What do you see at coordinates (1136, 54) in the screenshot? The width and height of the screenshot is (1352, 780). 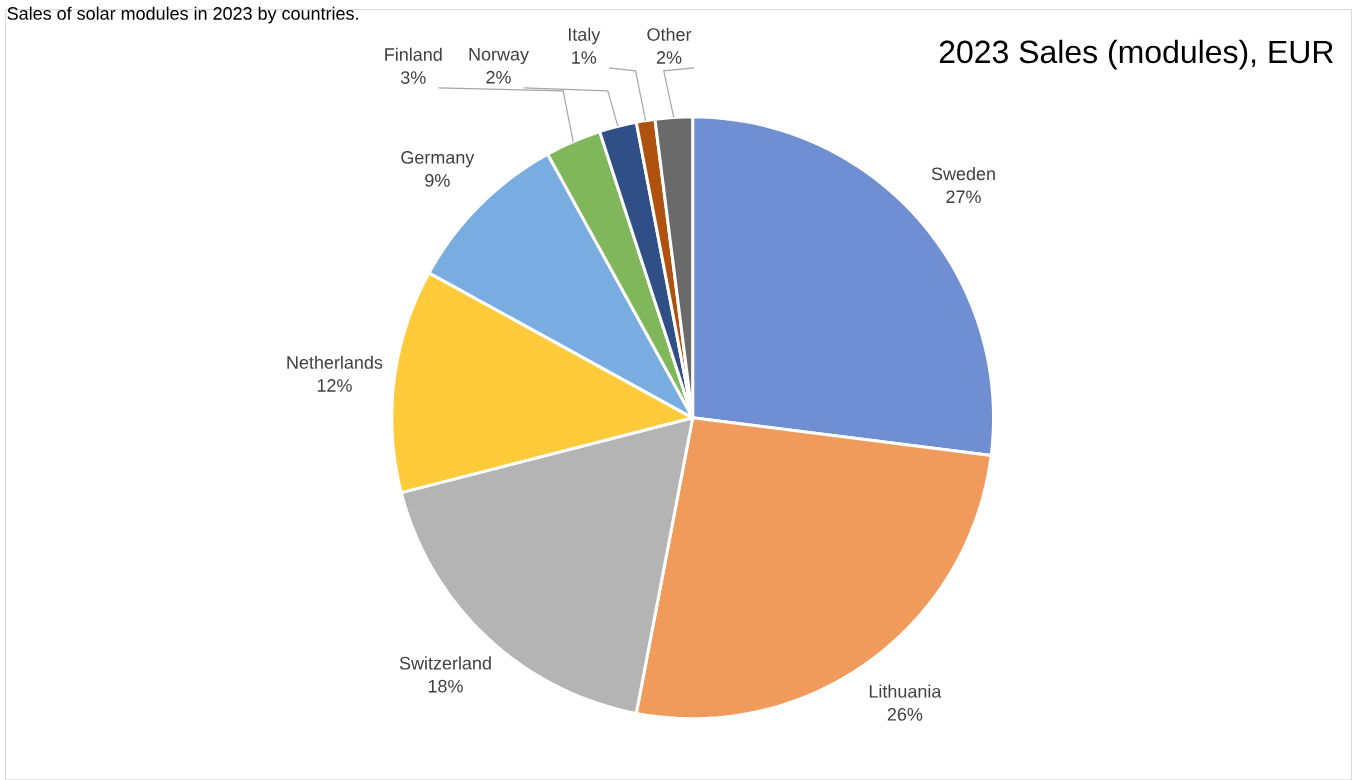 I see `text: 2023 Sales (modules), EUR` at bounding box center [1136, 54].